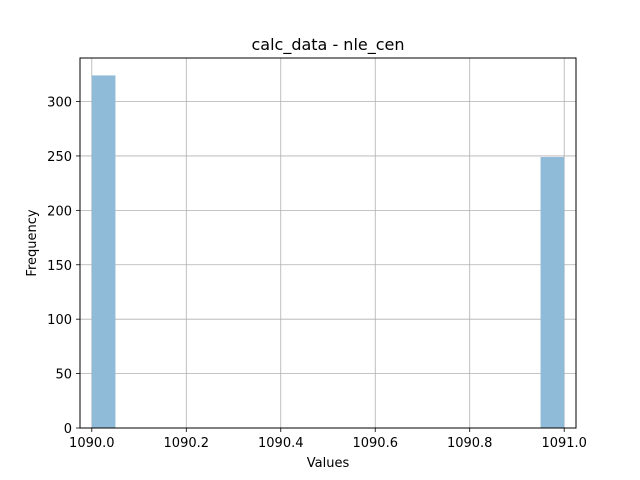 This screenshot has width=640, height=480. Describe the element at coordinates (59, 103) in the screenshot. I see `y-tick-label: 300` at that location.